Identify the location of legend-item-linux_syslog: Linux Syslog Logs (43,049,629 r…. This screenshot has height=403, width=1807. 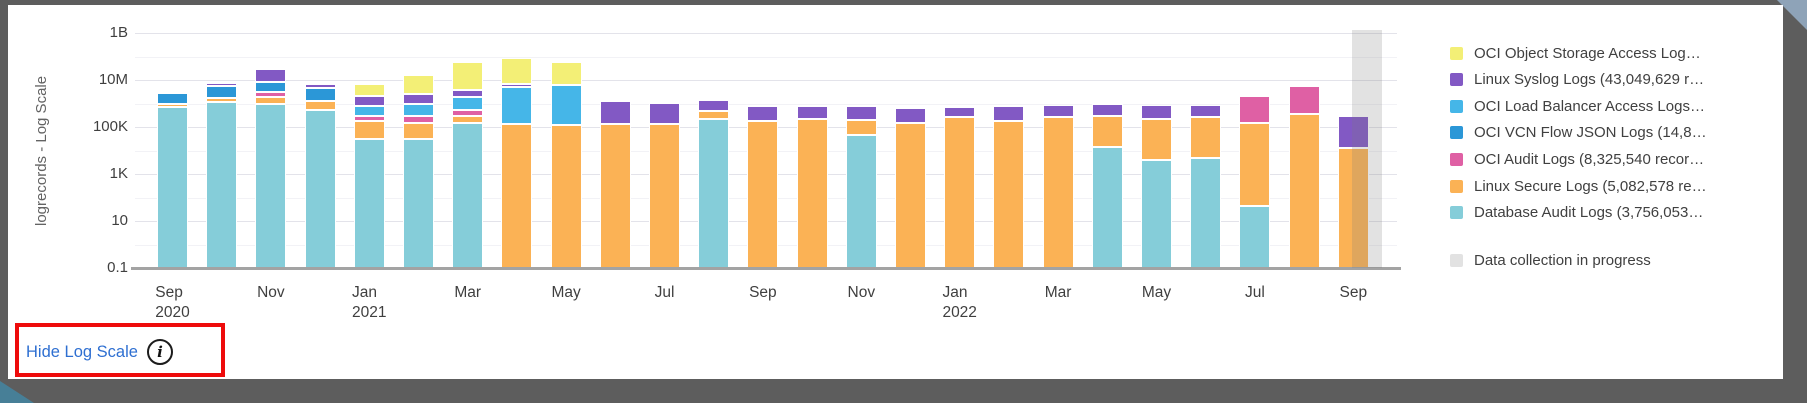
(1577, 80).